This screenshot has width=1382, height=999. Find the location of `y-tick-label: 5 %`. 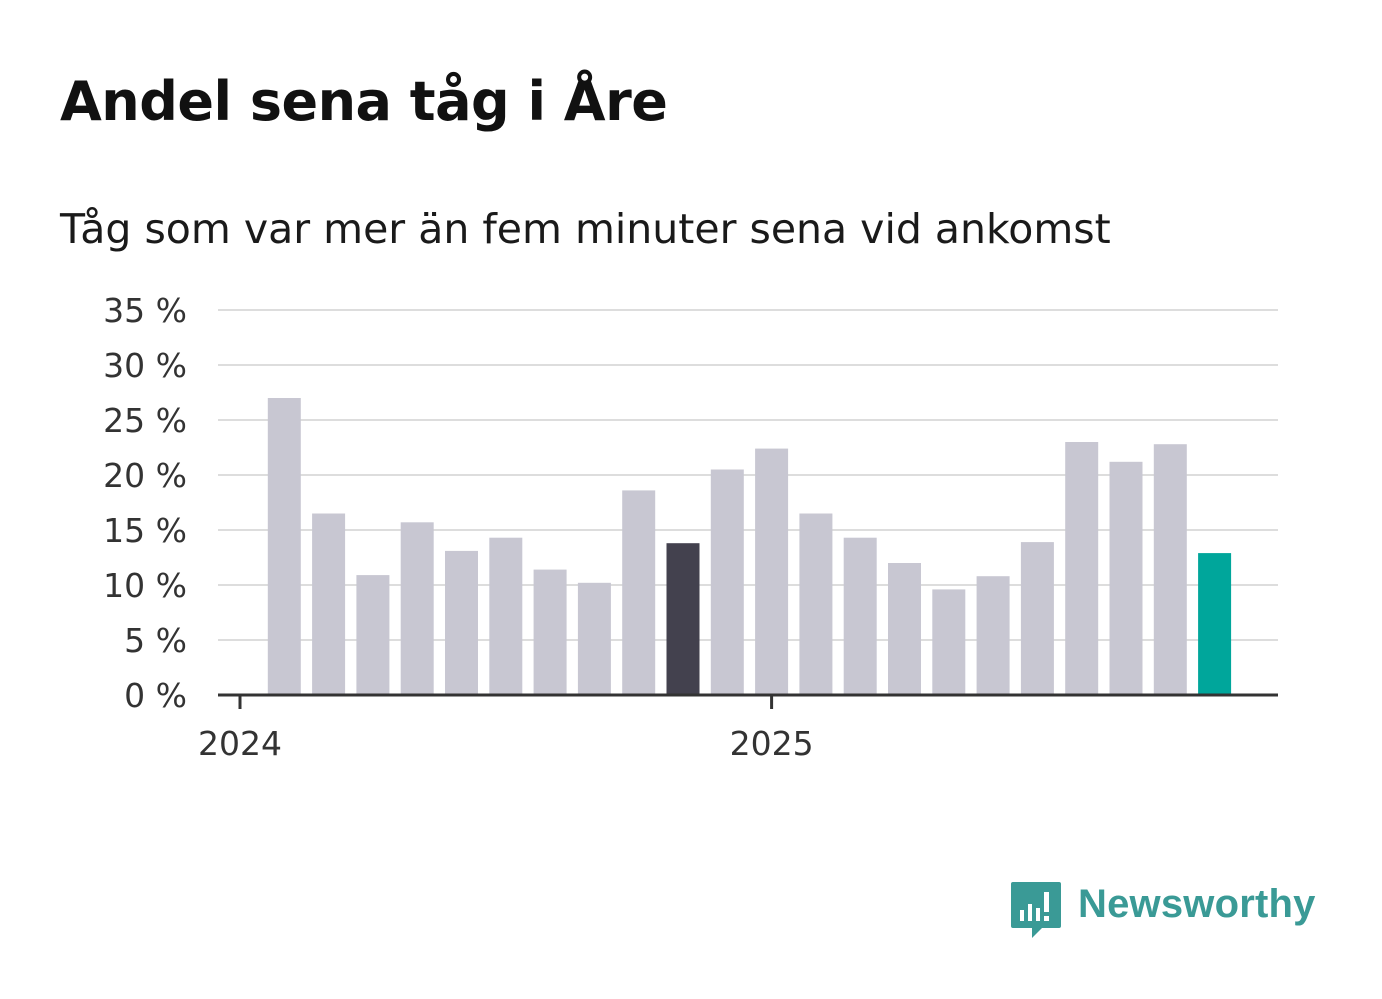

y-tick-label: 5 % is located at coordinates (155, 640).